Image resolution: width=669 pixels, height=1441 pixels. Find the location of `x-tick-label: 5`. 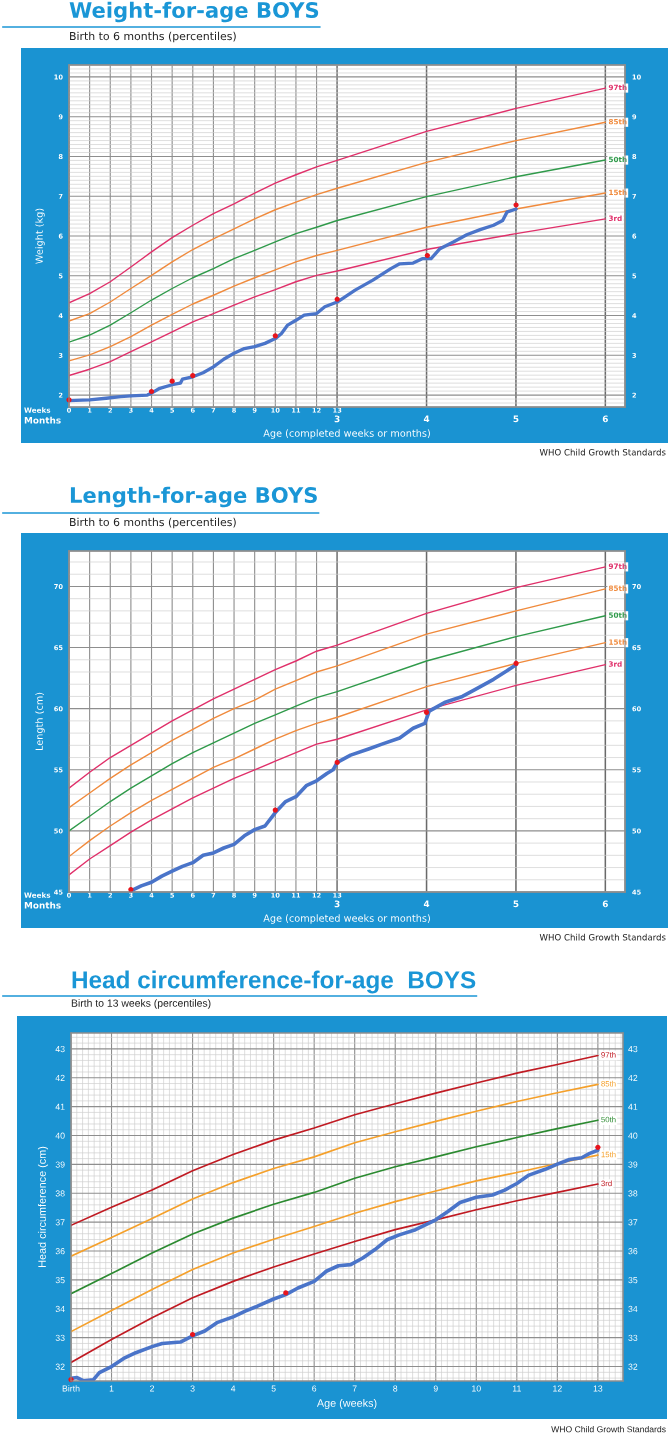

x-tick-label: 5 is located at coordinates (273, 1388).